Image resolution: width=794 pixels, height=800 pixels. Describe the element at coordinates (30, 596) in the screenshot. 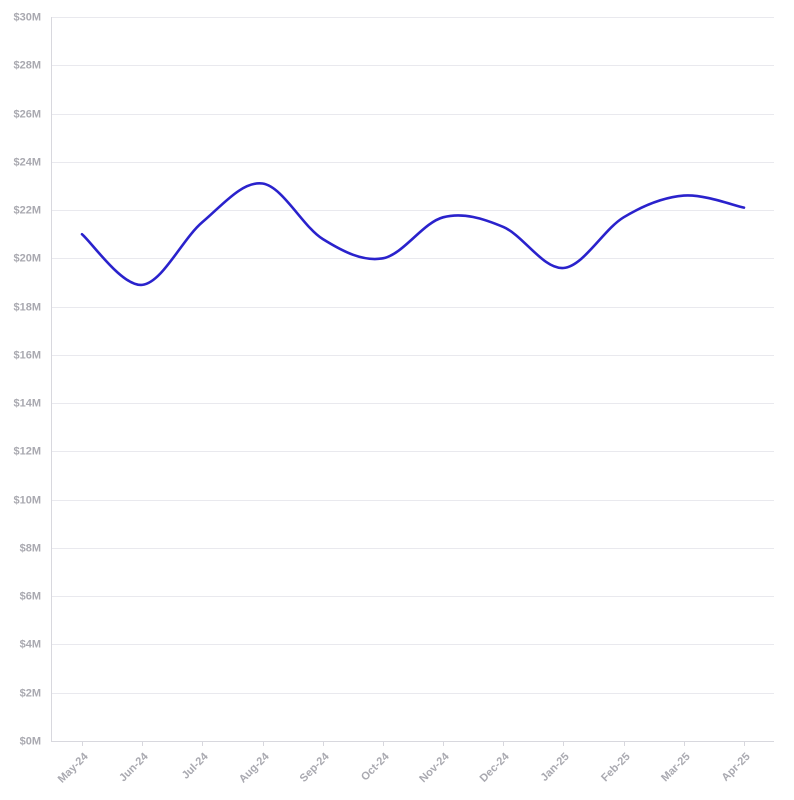

I see `y-tick-label: $6M` at that location.